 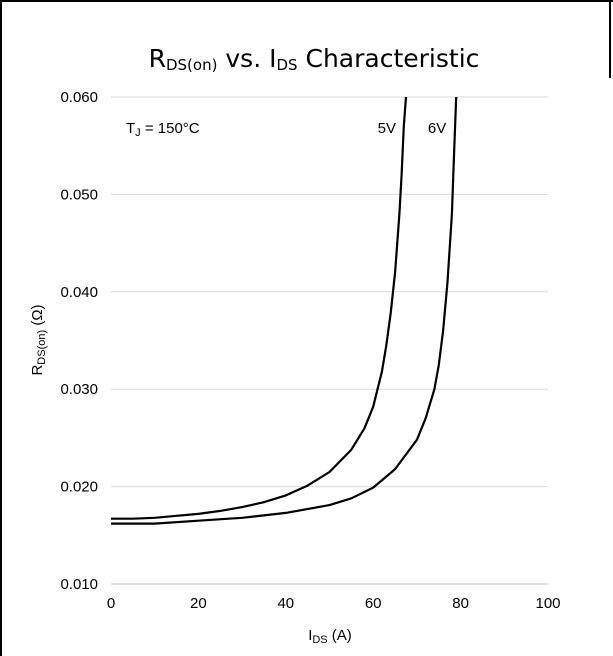 I want to click on x-tick-label: 80, so click(x=460, y=603).